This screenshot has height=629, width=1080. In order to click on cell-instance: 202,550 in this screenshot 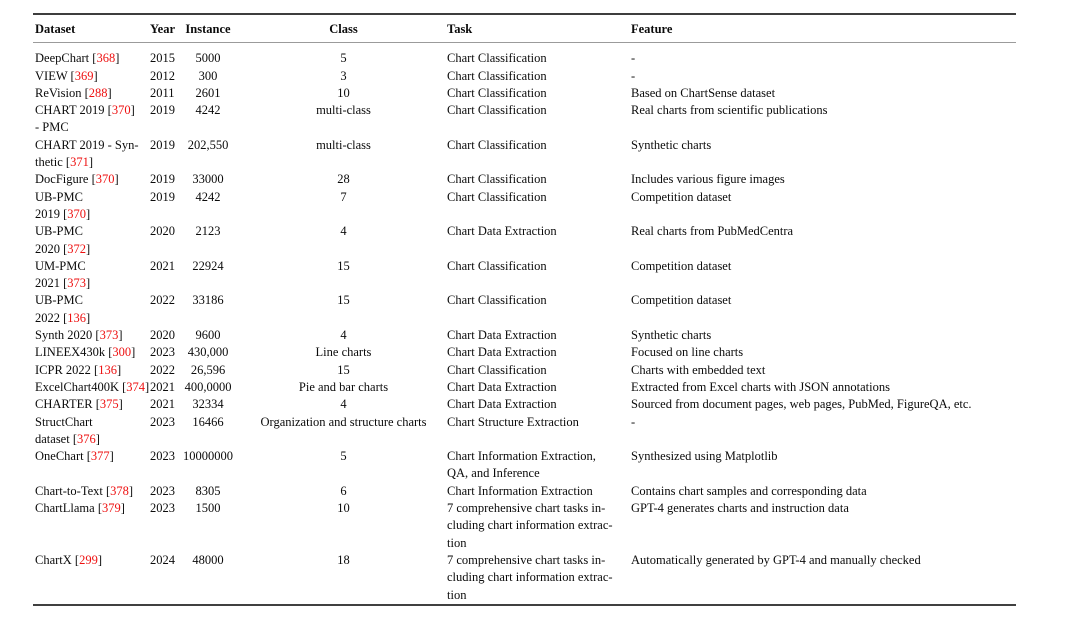, I will do `click(208, 144)`.